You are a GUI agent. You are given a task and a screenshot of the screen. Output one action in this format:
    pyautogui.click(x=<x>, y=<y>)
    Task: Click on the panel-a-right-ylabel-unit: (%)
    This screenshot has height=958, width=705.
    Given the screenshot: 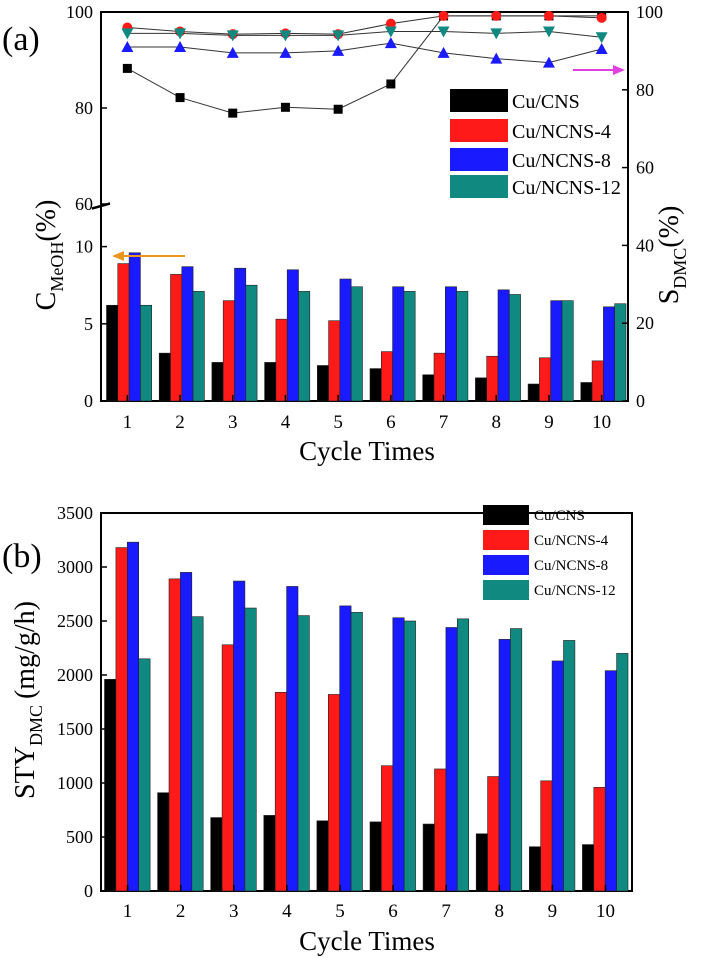 What is the action you would take?
    pyautogui.click(x=669, y=227)
    